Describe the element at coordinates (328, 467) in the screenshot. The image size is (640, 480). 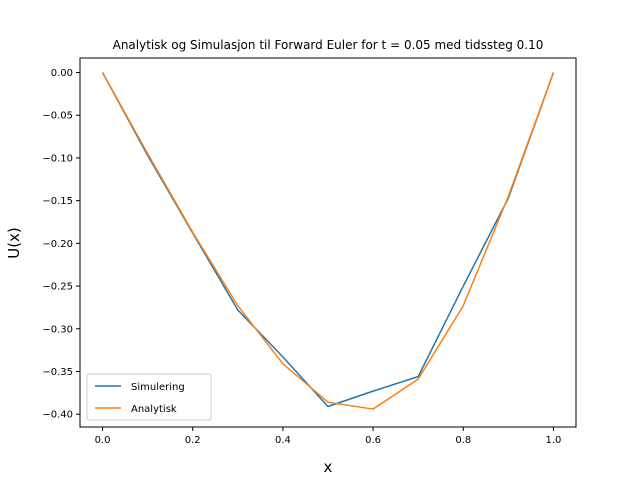
I see `x-axis-label: x` at that location.